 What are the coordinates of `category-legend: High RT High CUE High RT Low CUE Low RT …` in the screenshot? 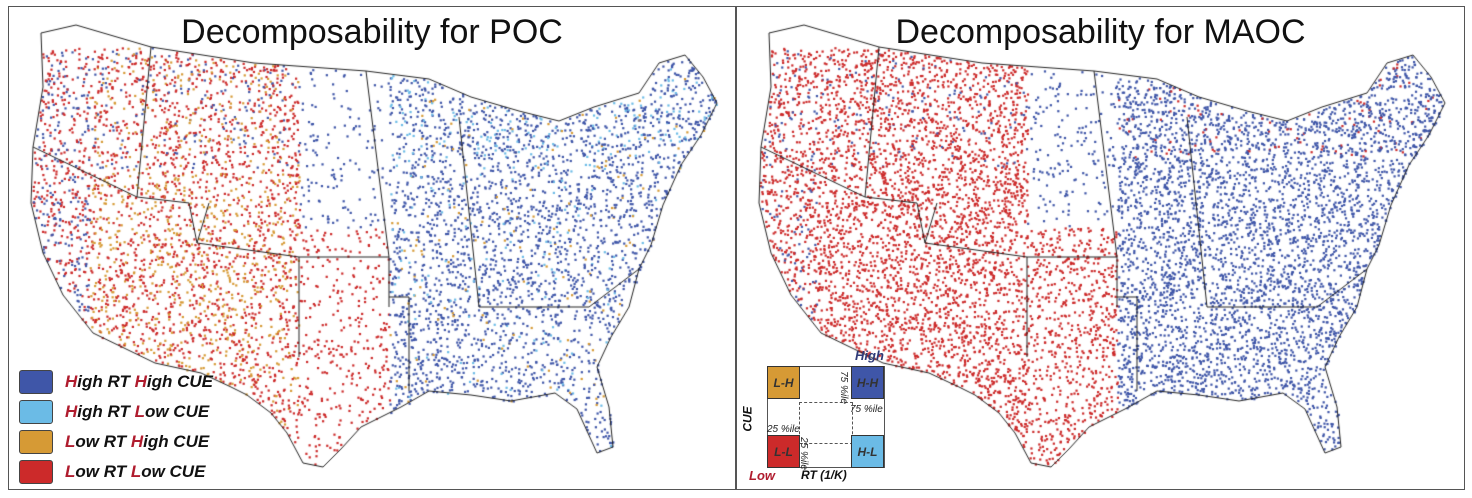 It's located at (116, 427).